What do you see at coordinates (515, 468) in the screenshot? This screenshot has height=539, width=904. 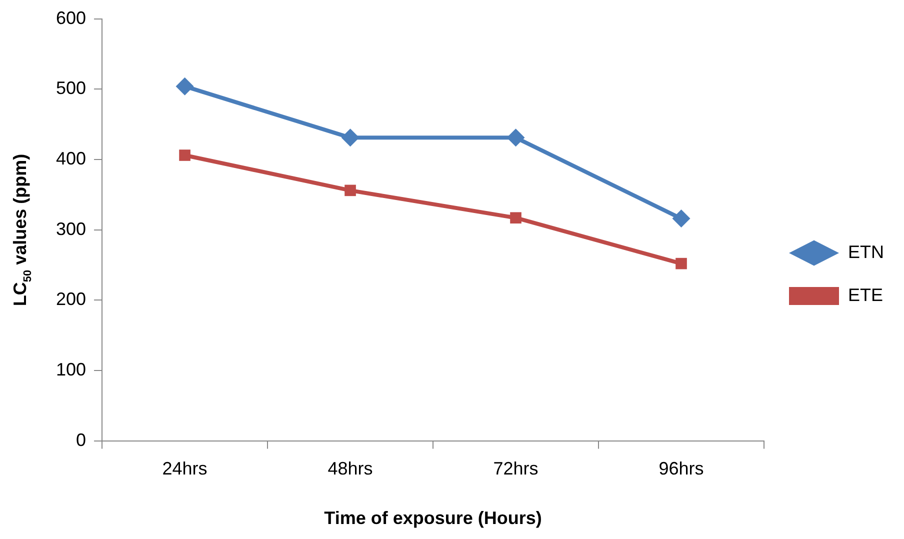 I see `x-tick-label: 72hrs` at bounding box center [515, 468].